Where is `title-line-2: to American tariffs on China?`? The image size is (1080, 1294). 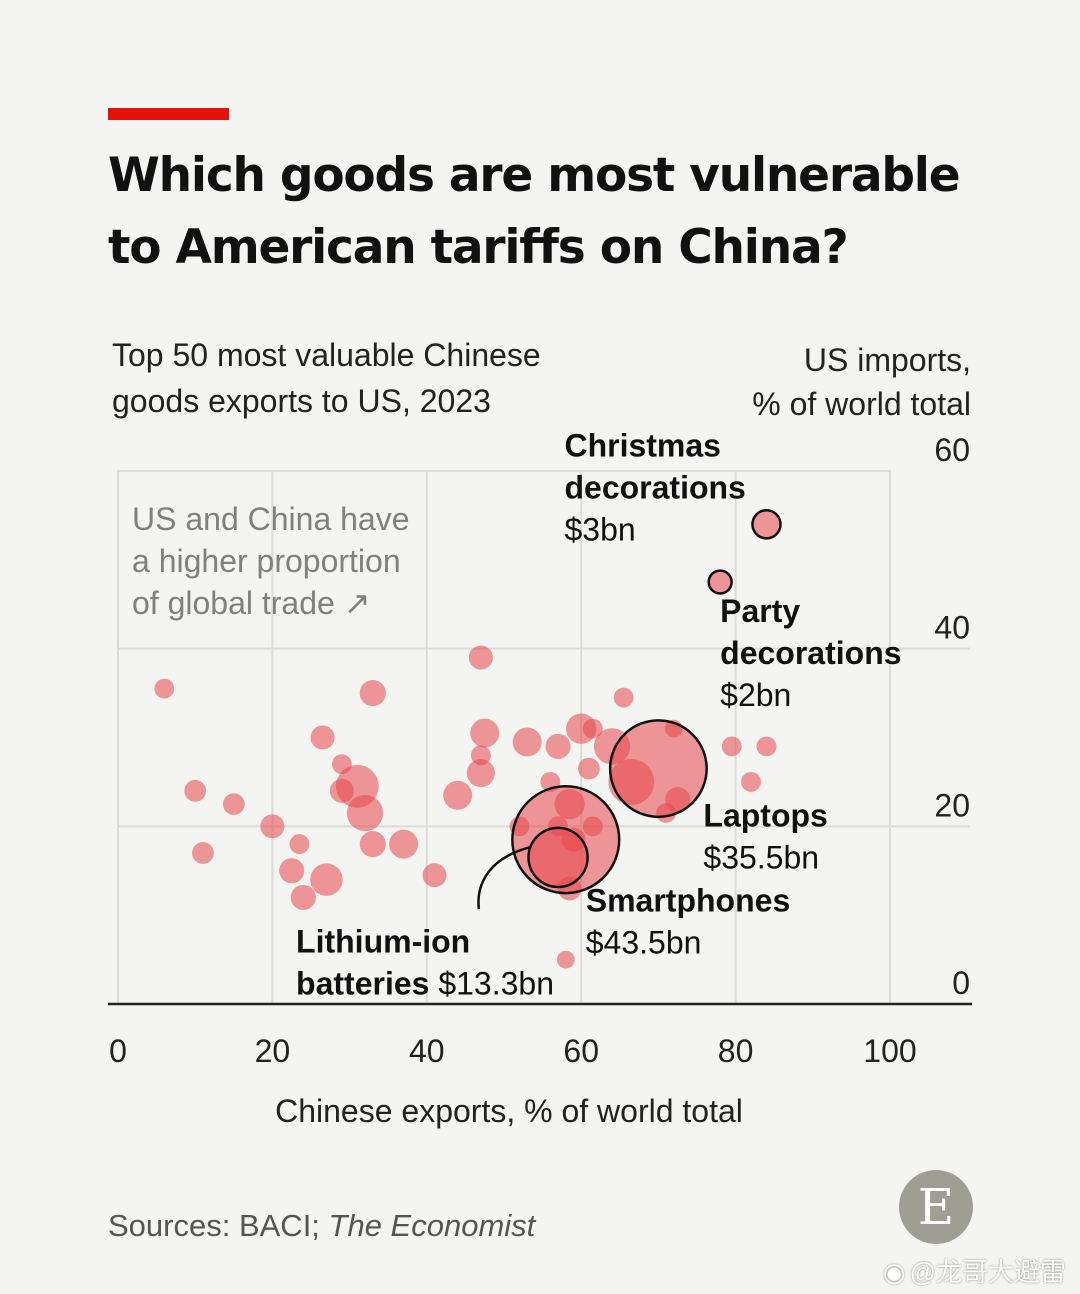
title-line-2: to American tariffs on China? is located at coordinates (478, 247).